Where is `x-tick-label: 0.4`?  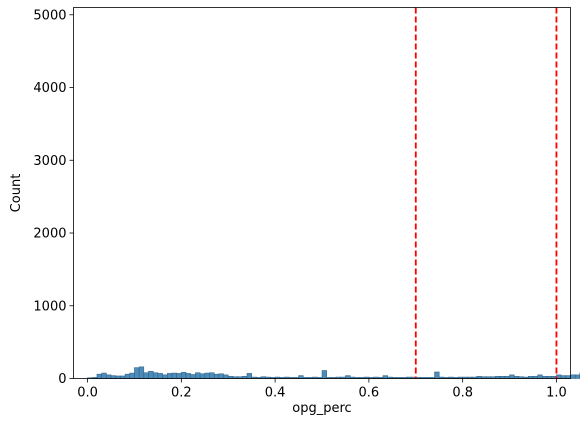
x-tick-label: 0.4 is located at coordinates (275, 393).